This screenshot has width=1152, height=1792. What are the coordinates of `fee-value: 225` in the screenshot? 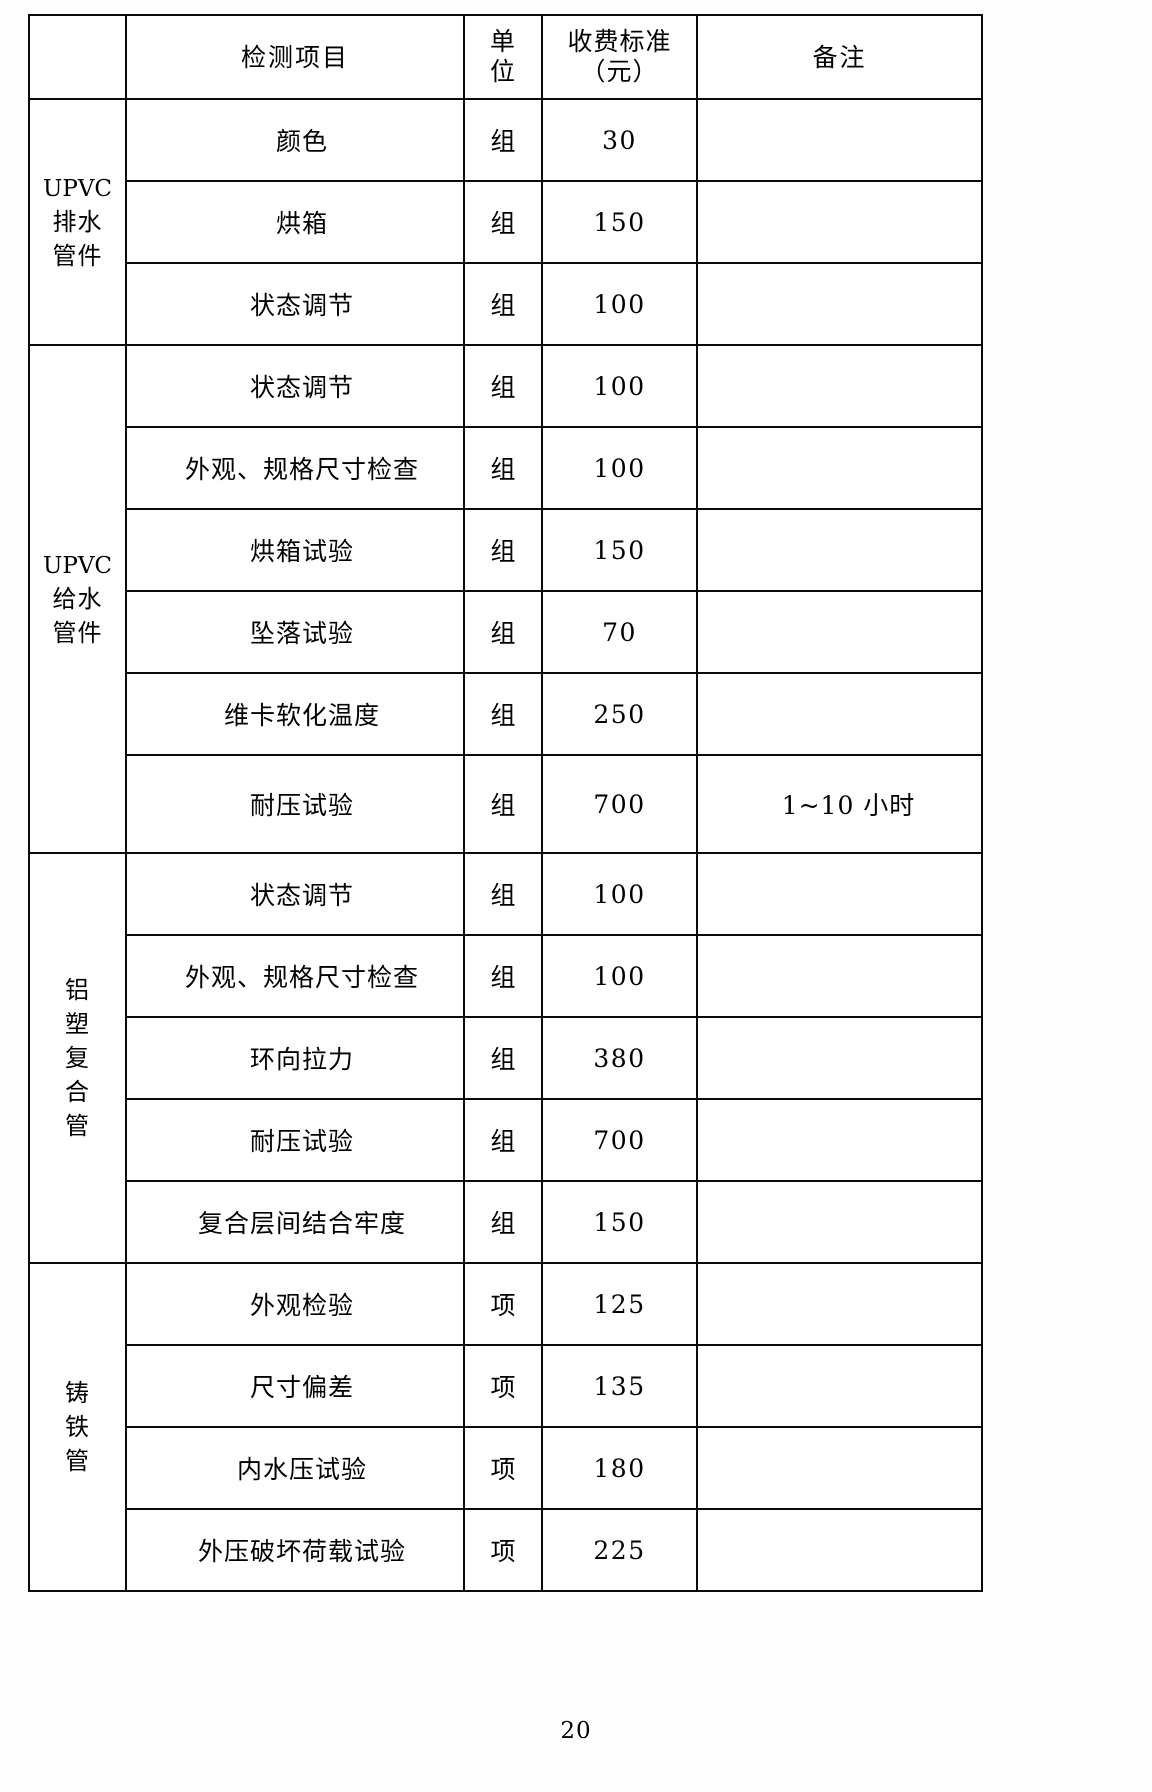 It's located at (619, 1550).